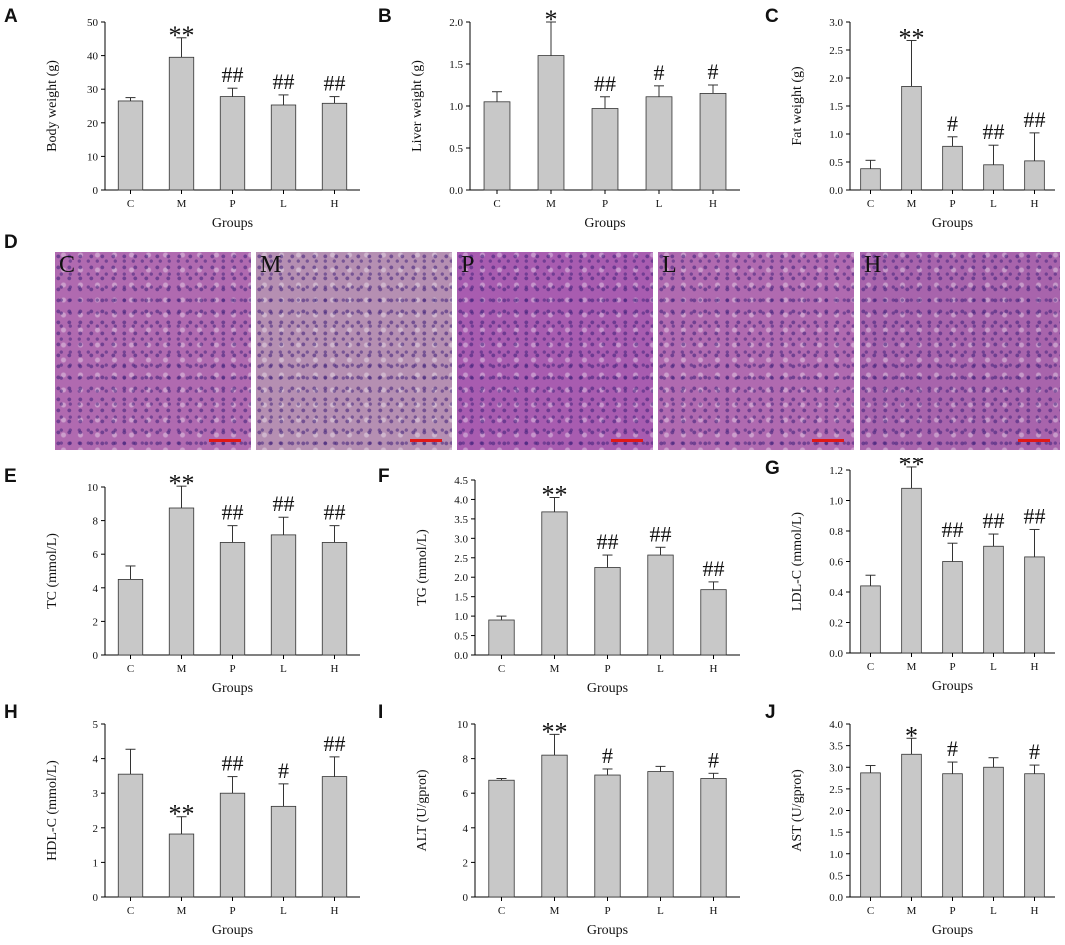  Describe the element at coordinates (385, 16) in the screenshot. I see `panel-label-b: B` at that location.